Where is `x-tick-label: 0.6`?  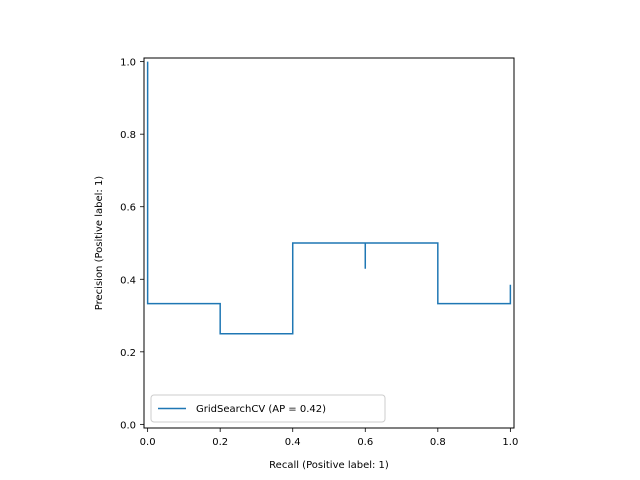
x-tick-label: 0.6 is located at coordinates (365, 442).